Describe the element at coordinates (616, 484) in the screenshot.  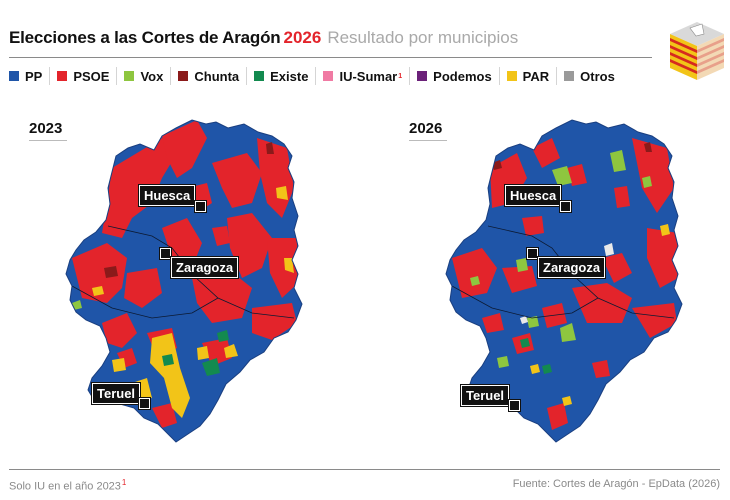
I see `source-credit: Fuente: Cortes de Aragón - EpData (2026)` at that location.